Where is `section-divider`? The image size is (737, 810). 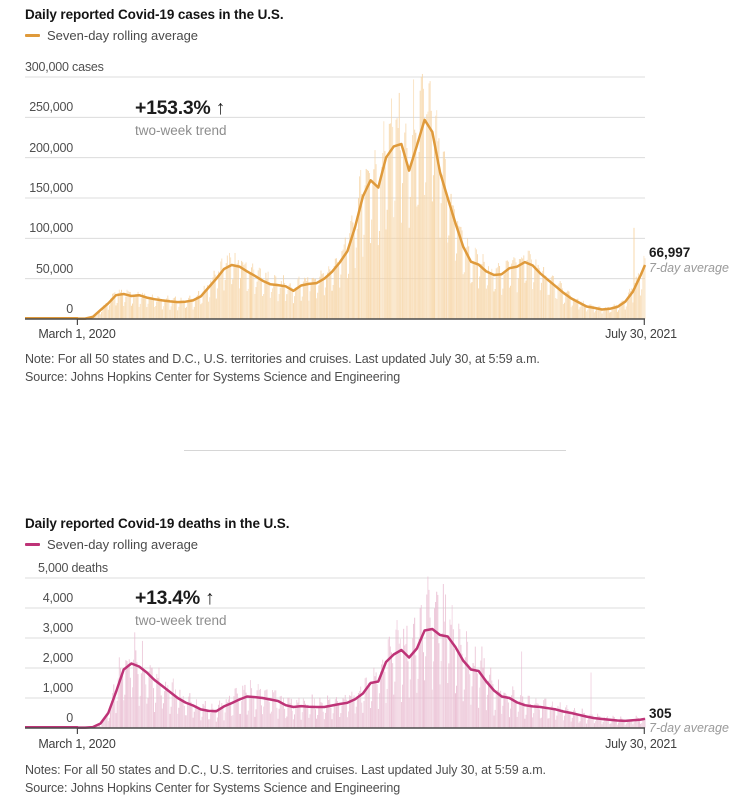
section-divider is located at coordinates (375, 450).